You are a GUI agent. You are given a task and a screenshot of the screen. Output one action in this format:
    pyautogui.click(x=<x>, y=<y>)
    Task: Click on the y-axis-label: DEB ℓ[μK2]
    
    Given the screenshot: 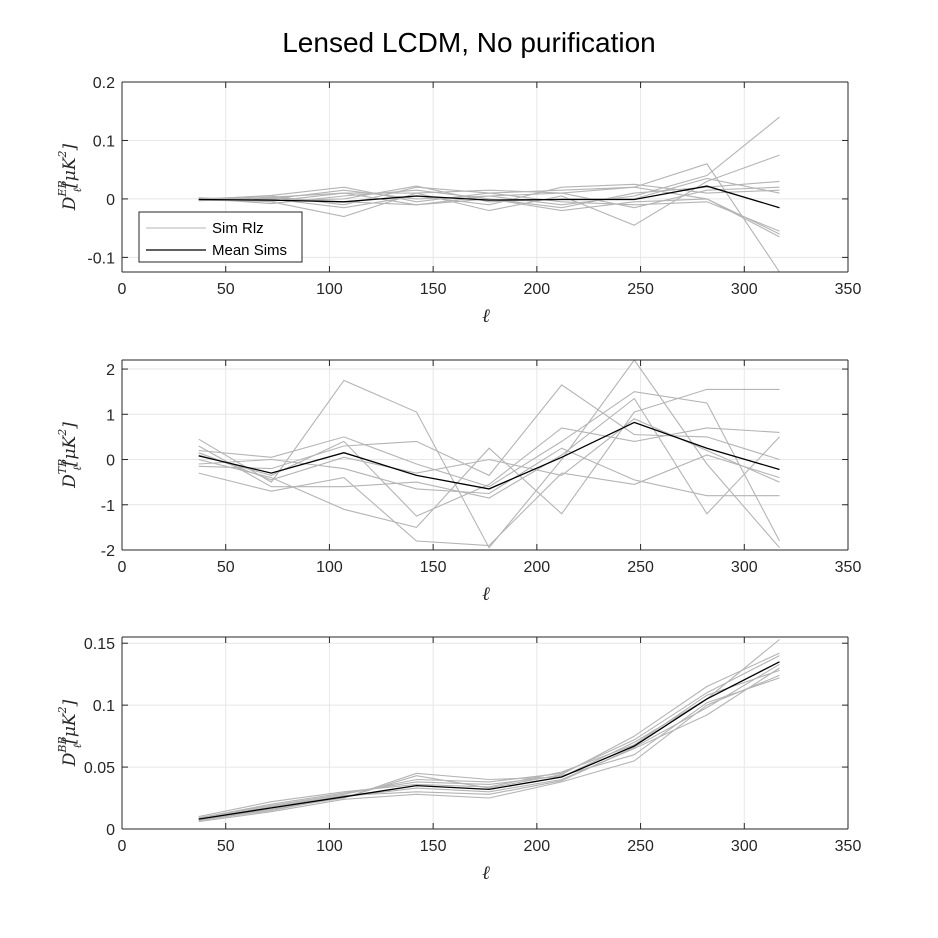 What is the action you would take?
    pyautogui.click(x=70, y=177)
    